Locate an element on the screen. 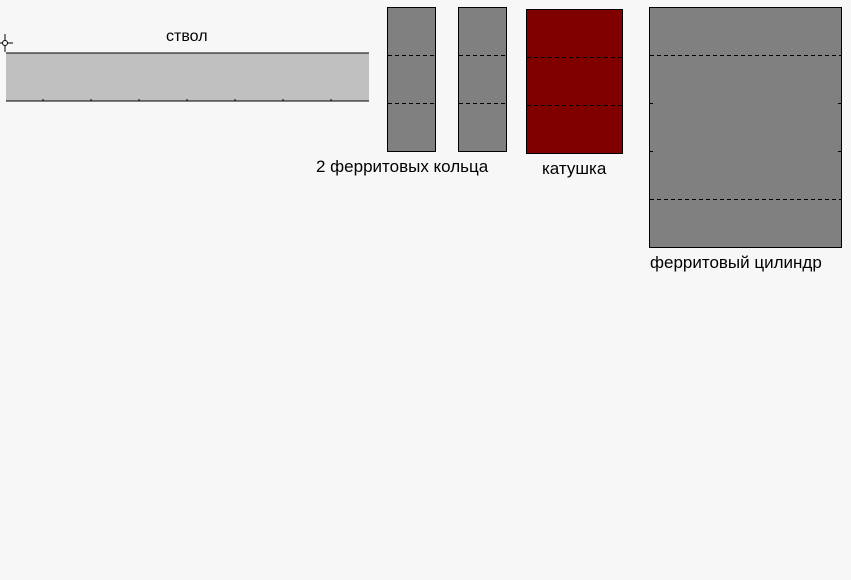 The height and width of the screenshot is (580, 851). barrel is located at coordinates (187, 77).